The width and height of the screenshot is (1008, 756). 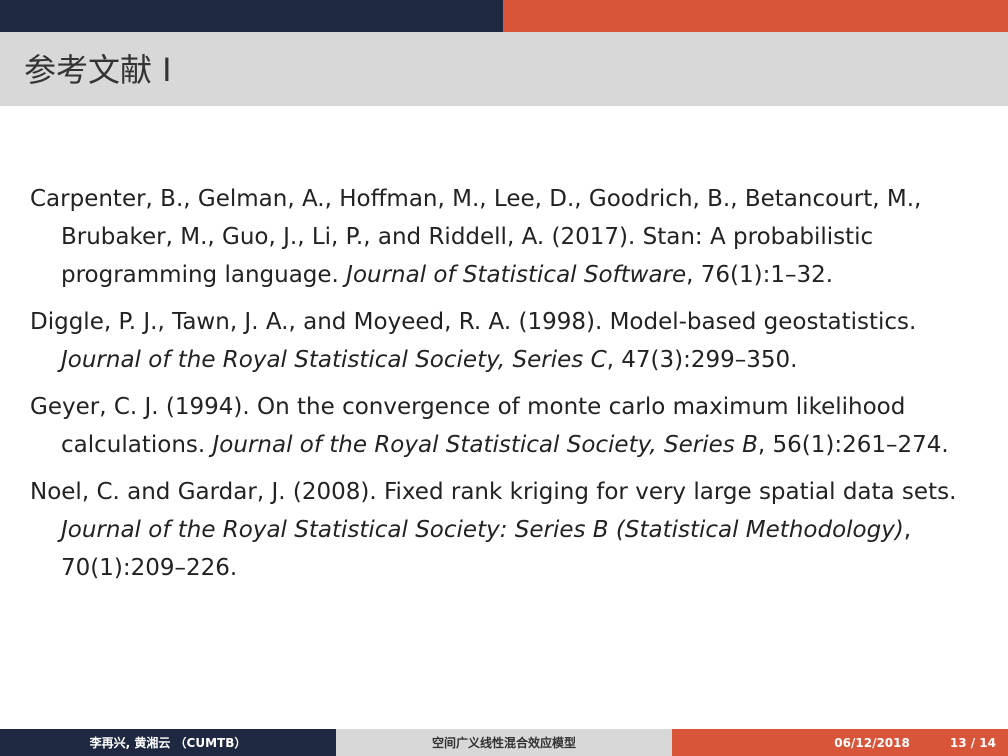 What do you see at coordinates (853, 445) in the screenshot?
I see `reference-details: , 56(1):261–274.` at bounding box center [853, 445].